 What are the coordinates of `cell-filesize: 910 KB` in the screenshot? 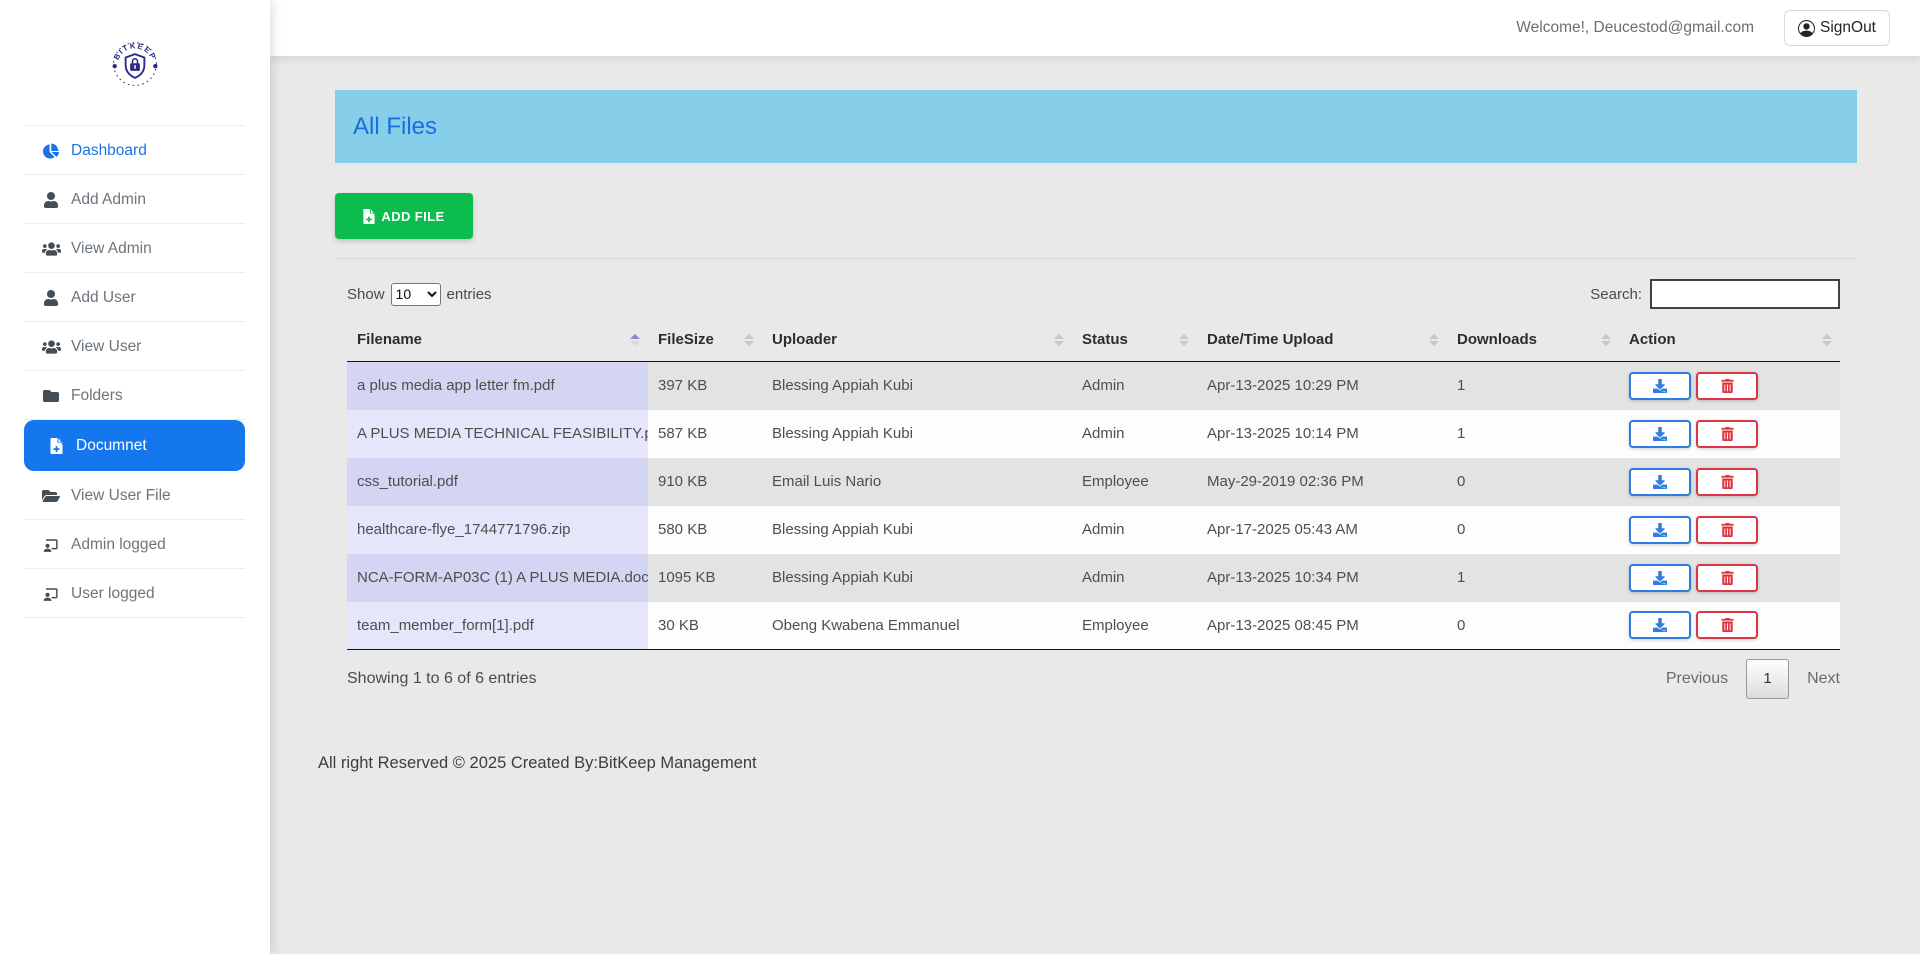 It's located at (683, 481).